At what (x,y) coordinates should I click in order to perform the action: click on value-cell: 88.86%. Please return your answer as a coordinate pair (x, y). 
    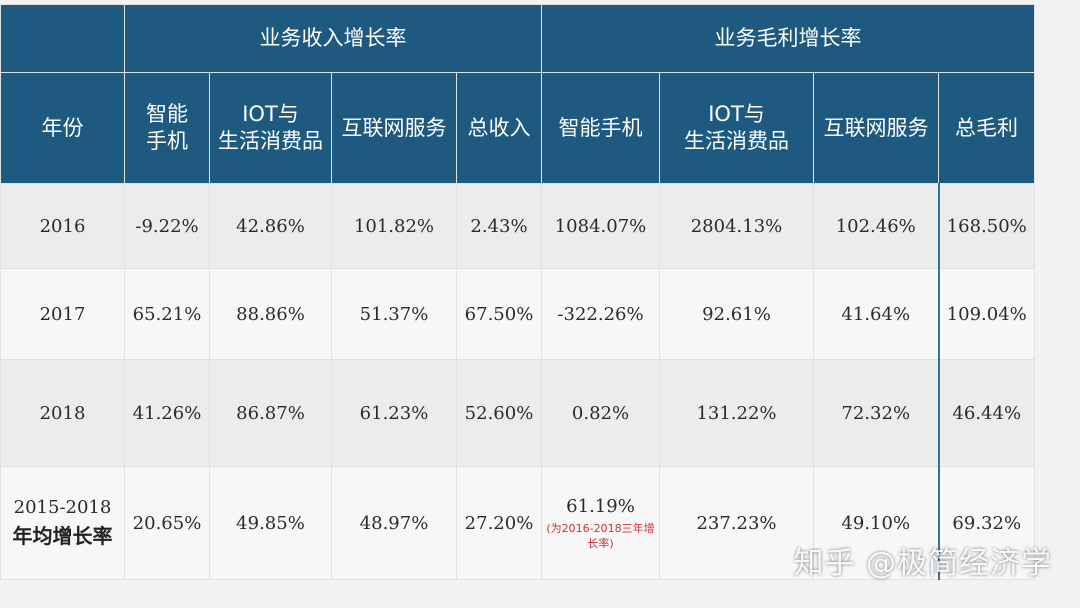
    Looking at the image, I should click on (270, 314).